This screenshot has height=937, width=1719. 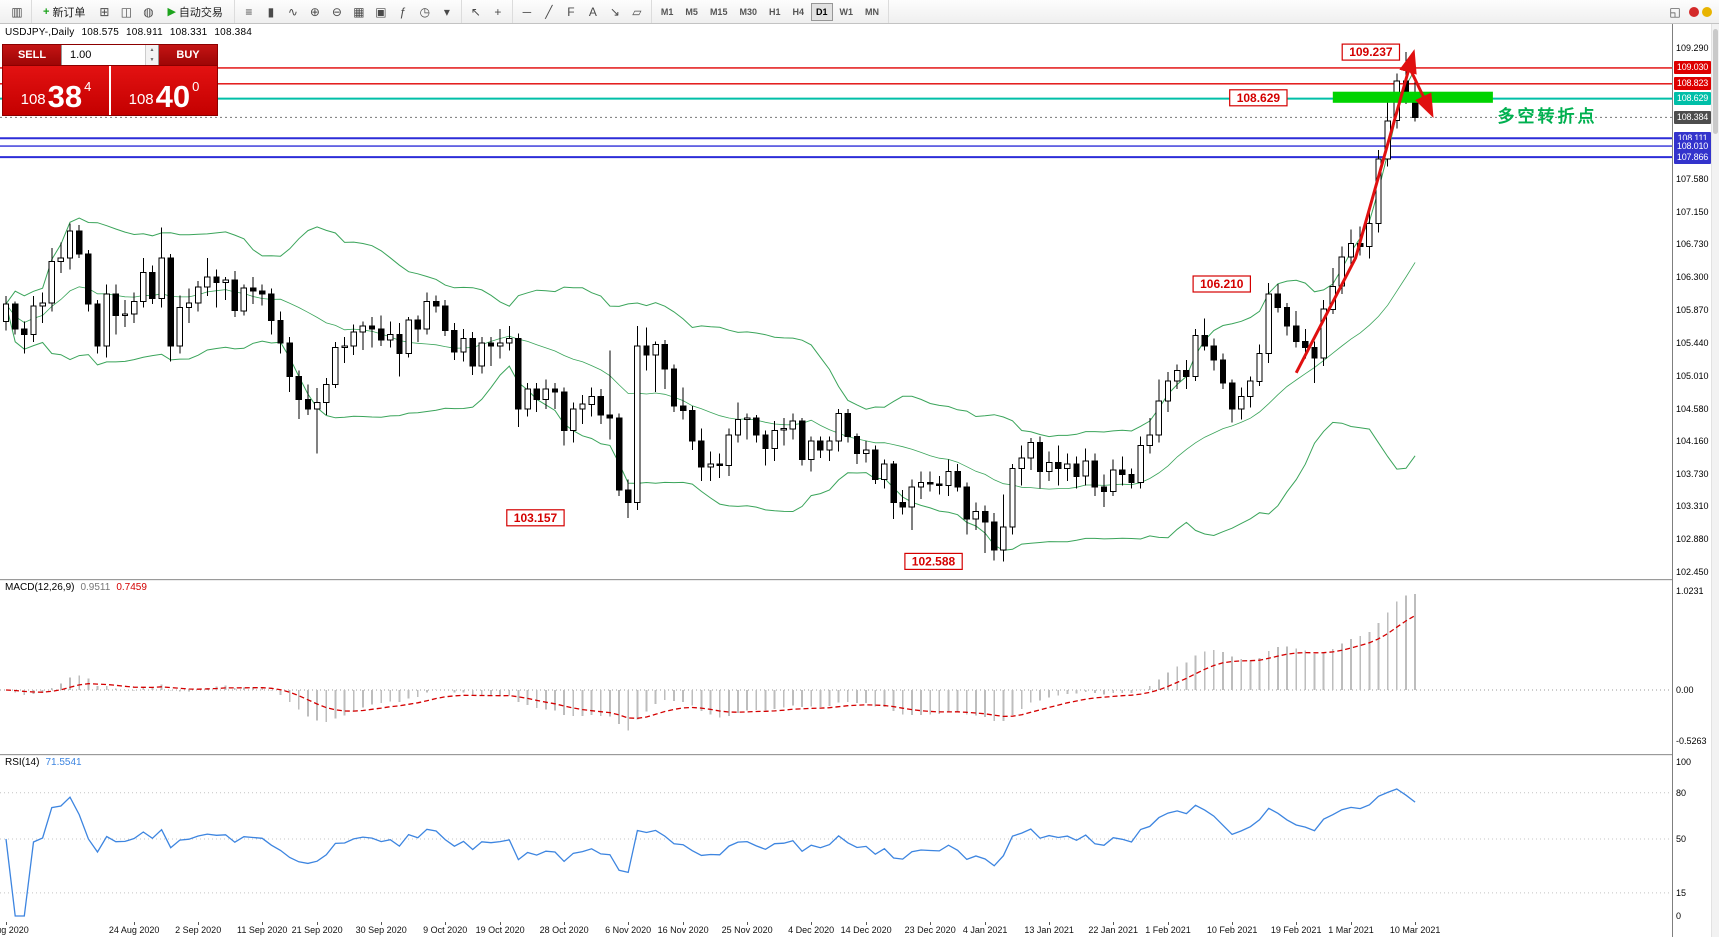 I want to click on trendline-button: ╱, so click(x=549, y=11).